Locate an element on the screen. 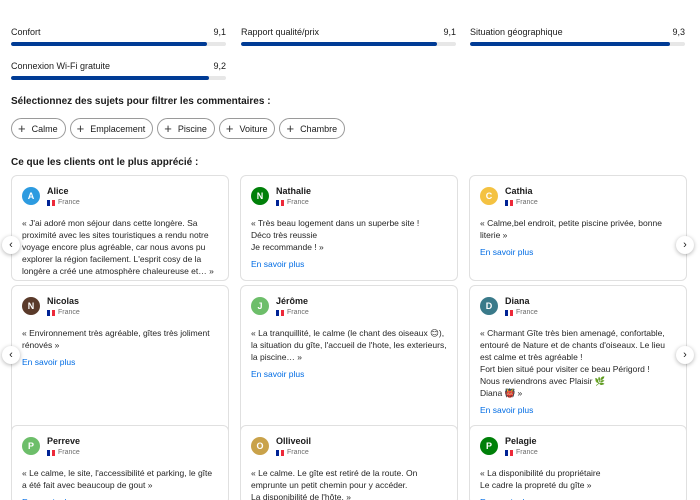 The image size is (700, 500). review-header: P Pelagie France is located at coordinates (578, 447).